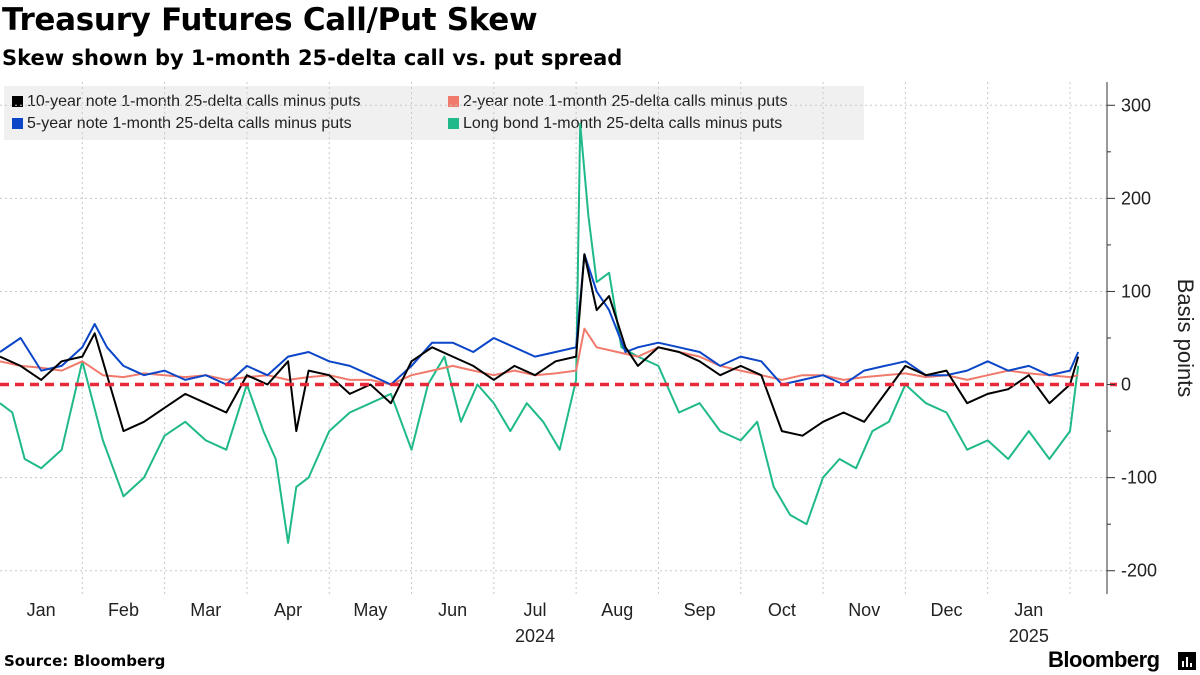 The height and width of the screenshot is (675, 1200). What do you see at coordinates (205, 610) in the screenshot?
I see `x-tick-label: Mar` at bounding box center [205, 610].